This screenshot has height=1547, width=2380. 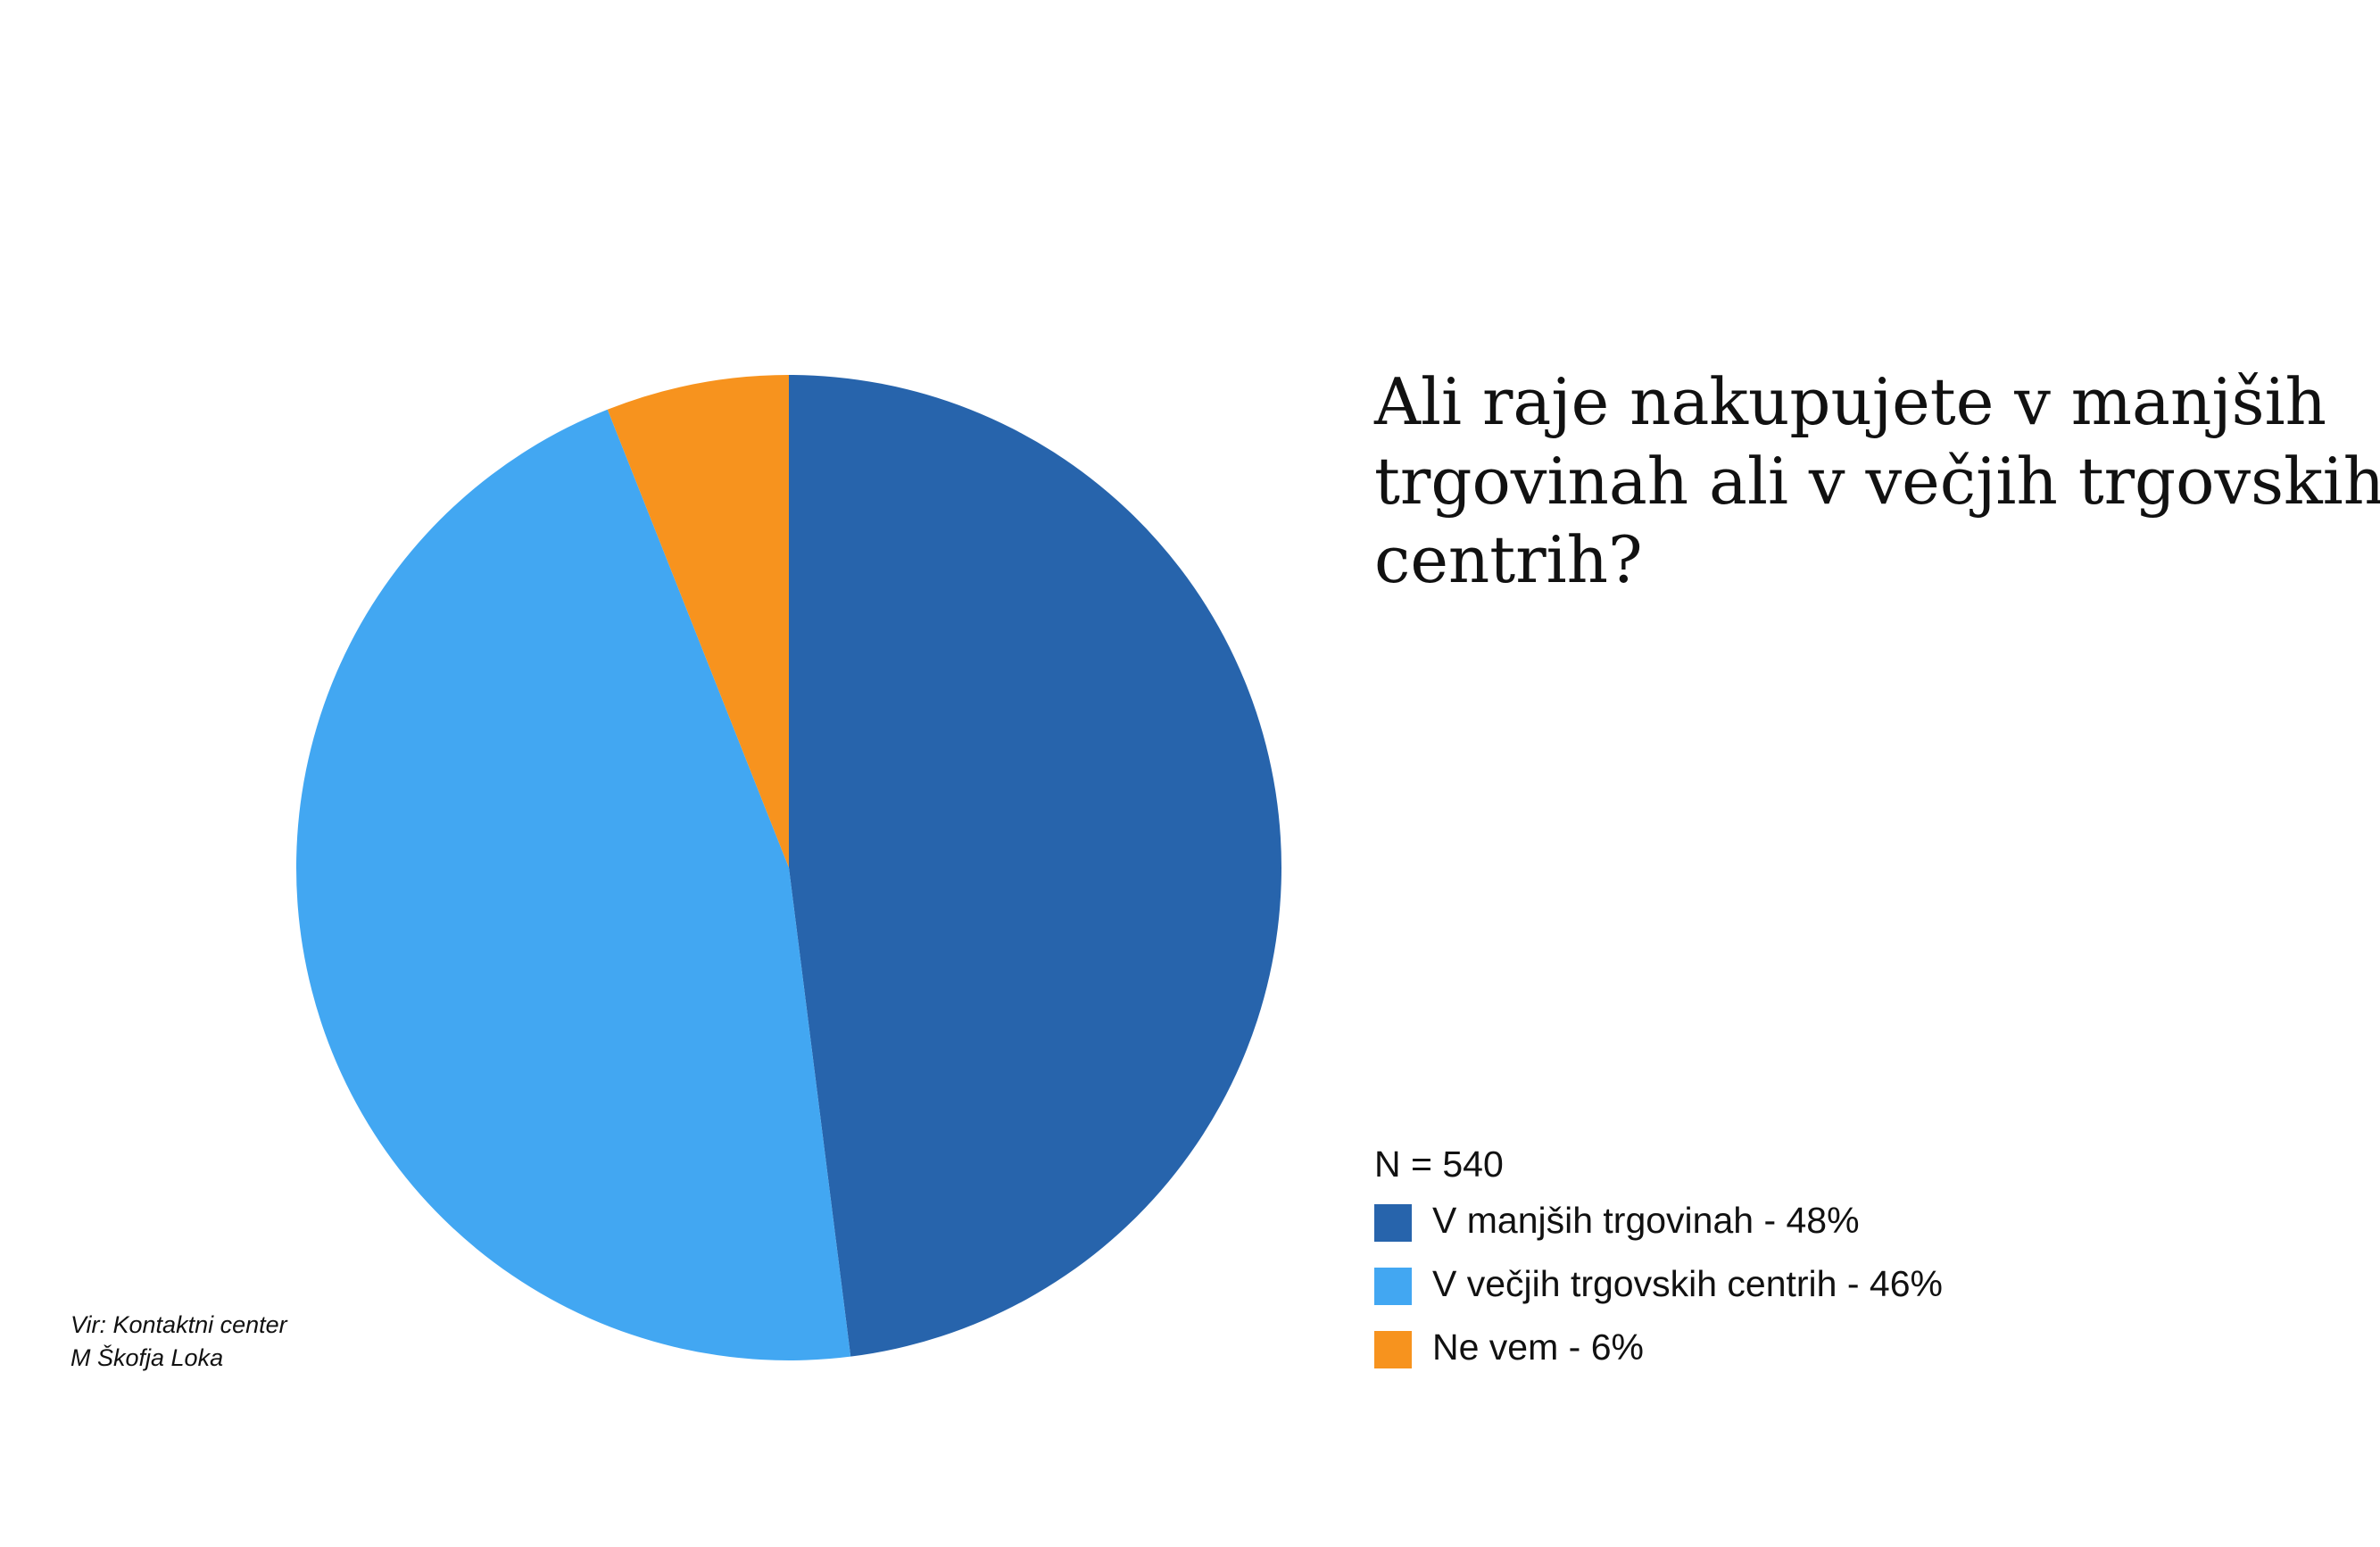 I want to click on chart-title: centrih?, so click(x=1508, y=559).